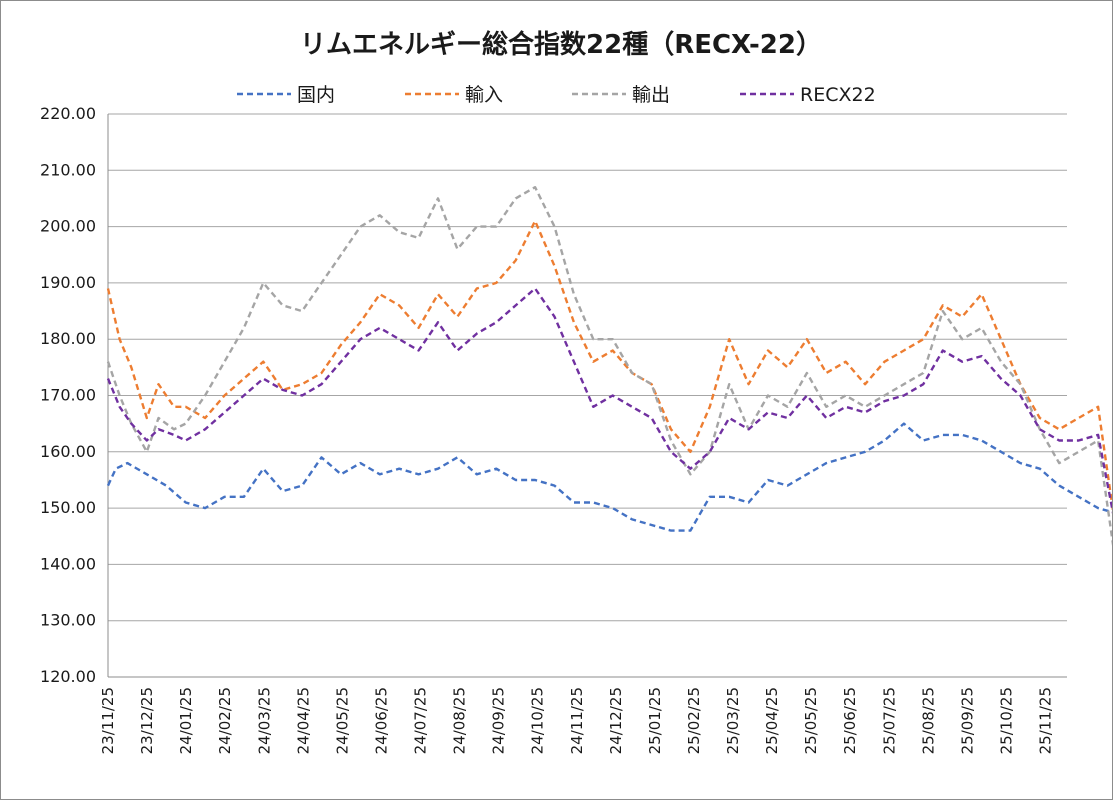  I want to click on x-tick-label: 25/01/25, so click(655, 720).